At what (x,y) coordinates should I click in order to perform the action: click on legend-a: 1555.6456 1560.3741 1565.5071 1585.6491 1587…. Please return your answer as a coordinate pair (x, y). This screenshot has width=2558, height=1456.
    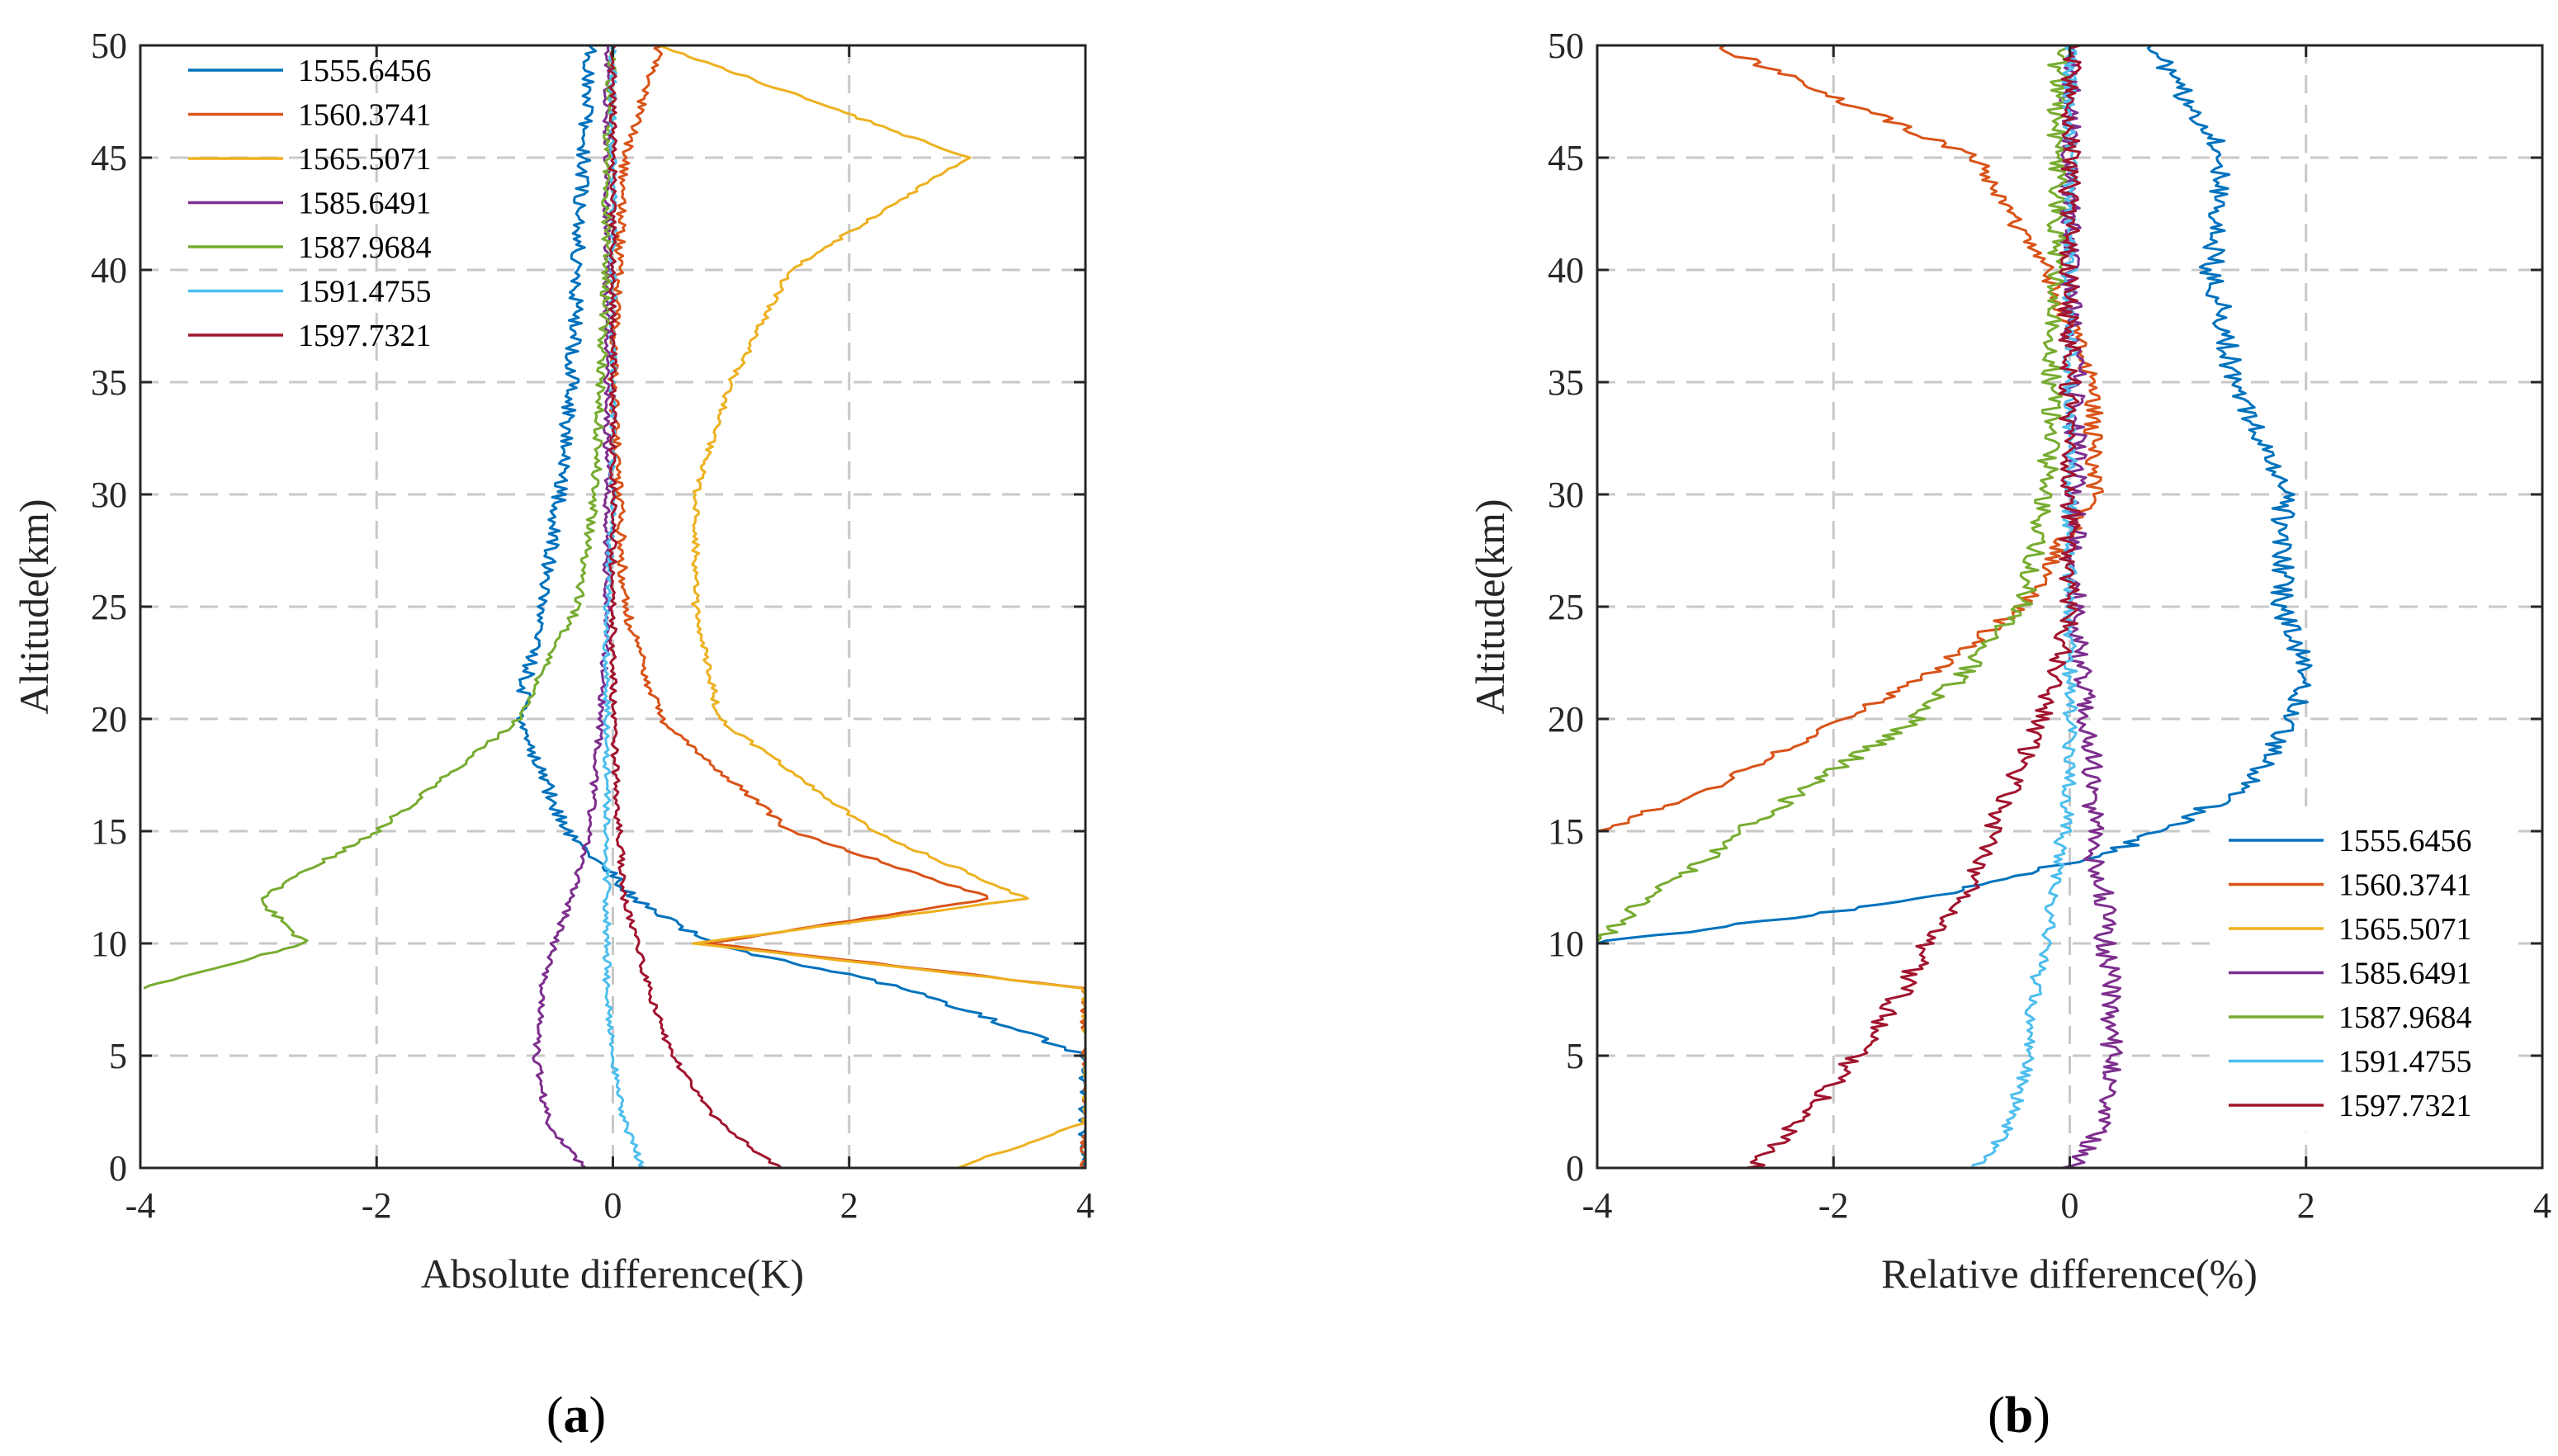
    Looking at the image, I should click on (310, 203).